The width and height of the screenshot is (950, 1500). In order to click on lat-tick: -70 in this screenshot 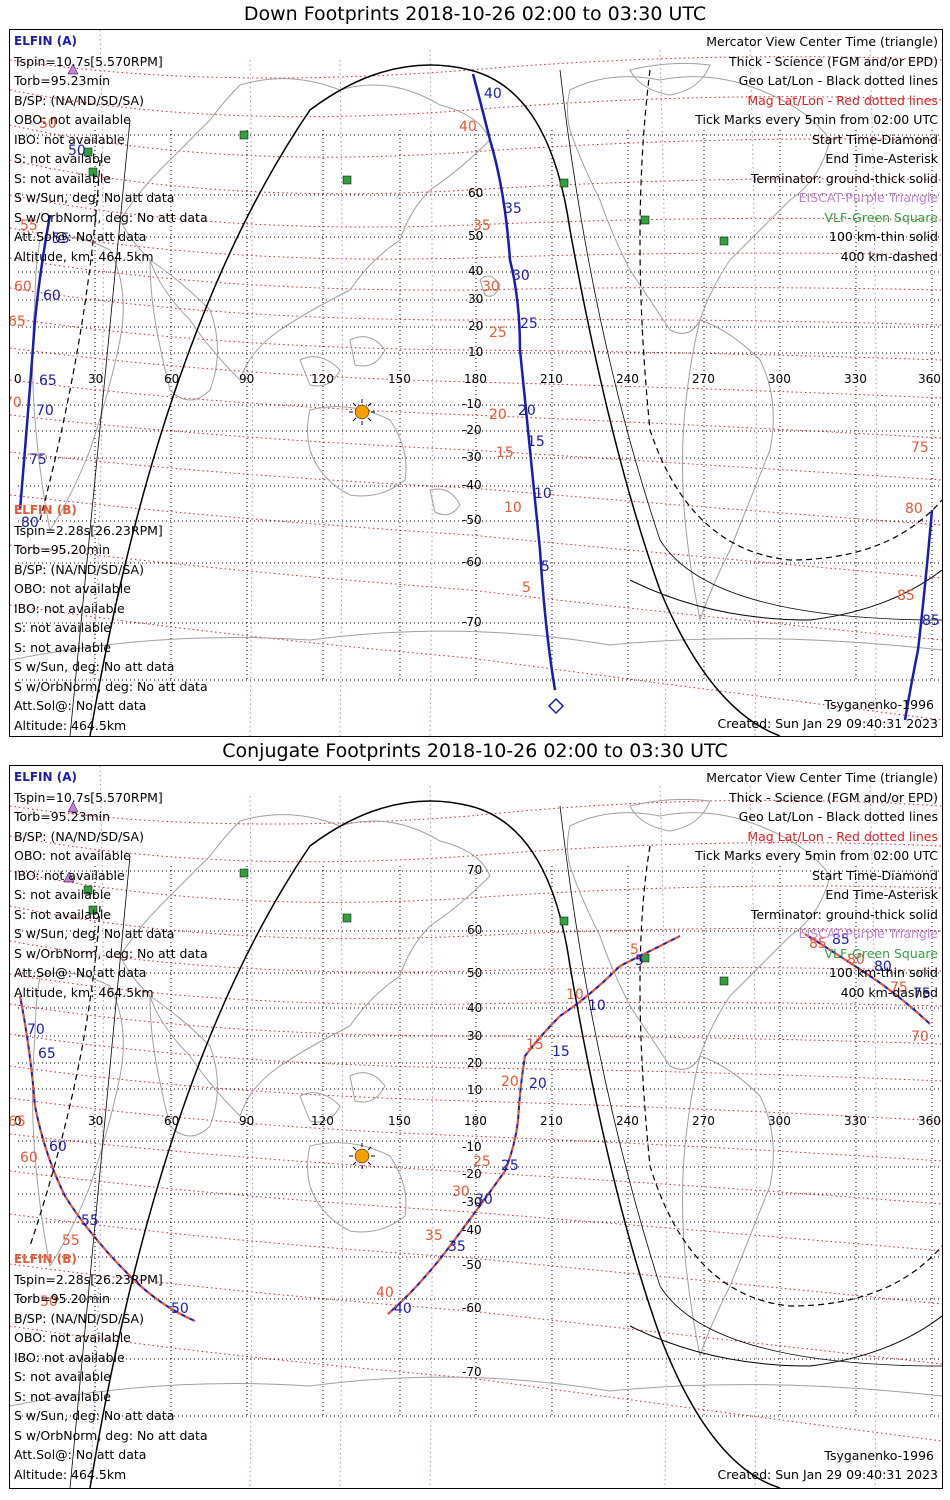, I will do `click(472, 622)`.